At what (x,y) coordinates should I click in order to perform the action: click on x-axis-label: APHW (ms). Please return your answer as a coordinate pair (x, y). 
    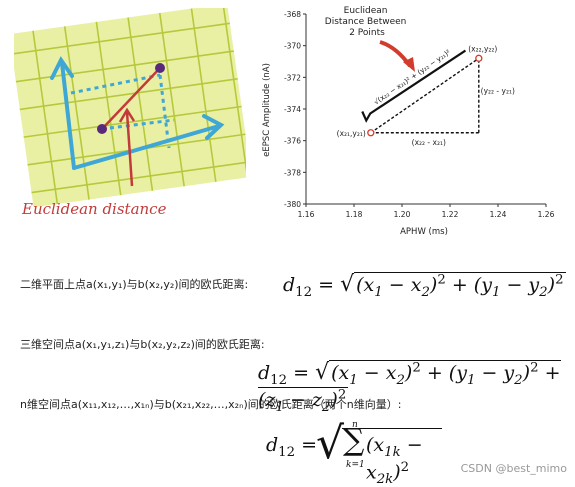
    Looking at the image, I should click on (424, 232).